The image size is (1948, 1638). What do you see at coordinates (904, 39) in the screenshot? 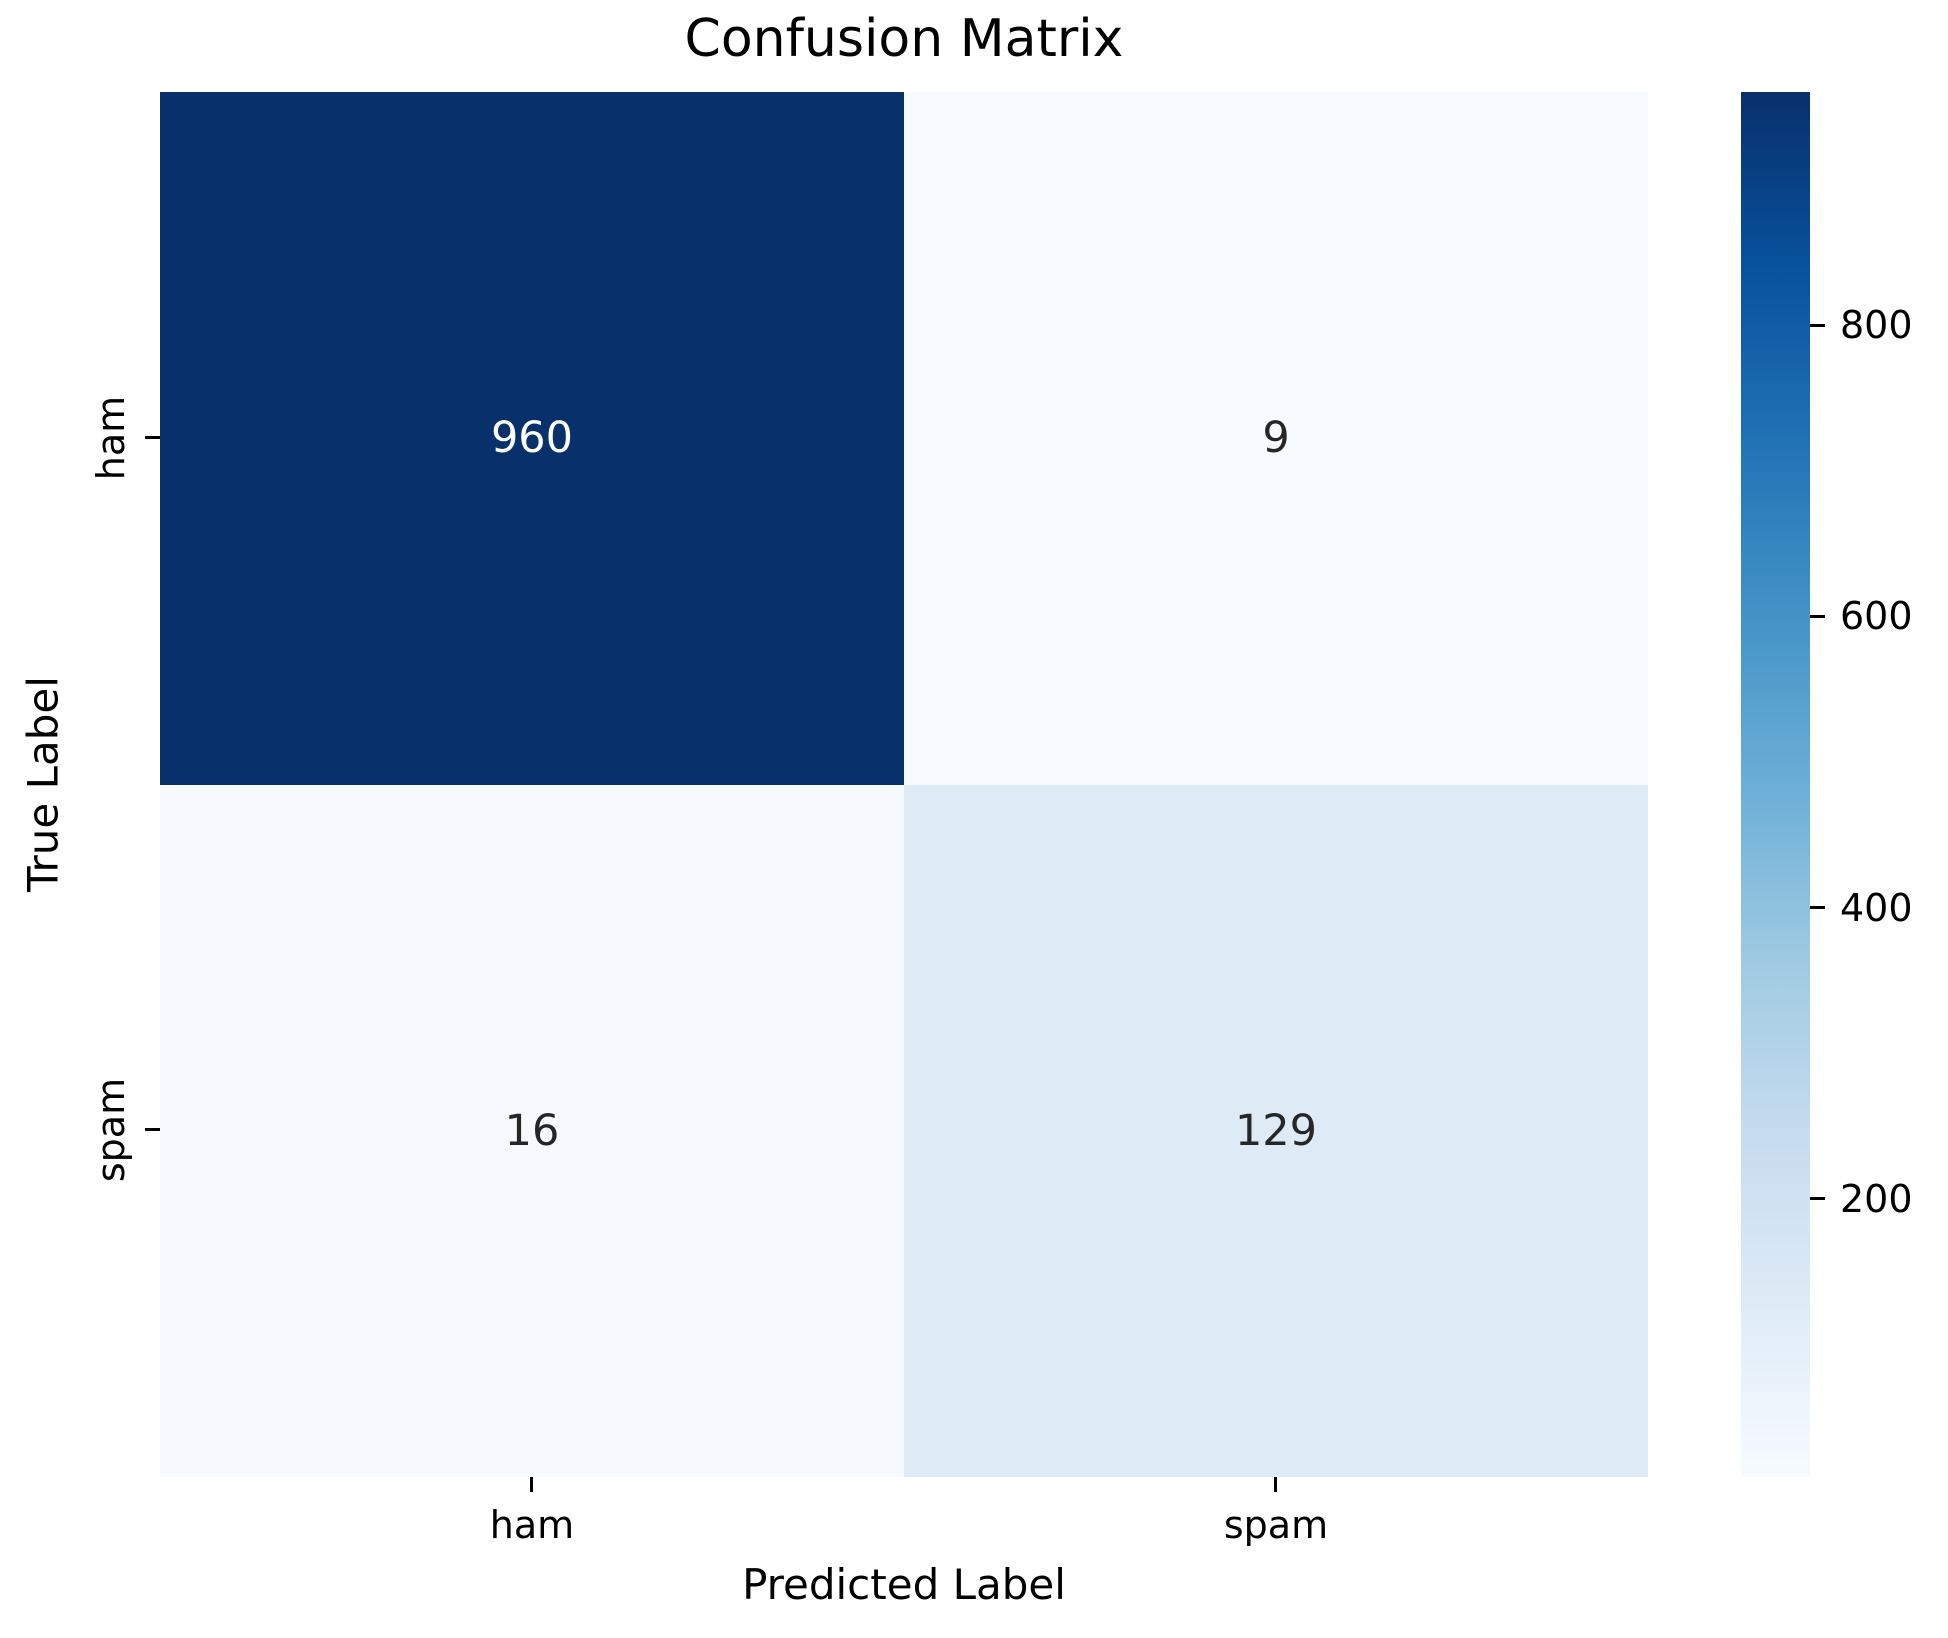
I see `chart-title: Confusion Matrix` at bounding box center [904, 39].